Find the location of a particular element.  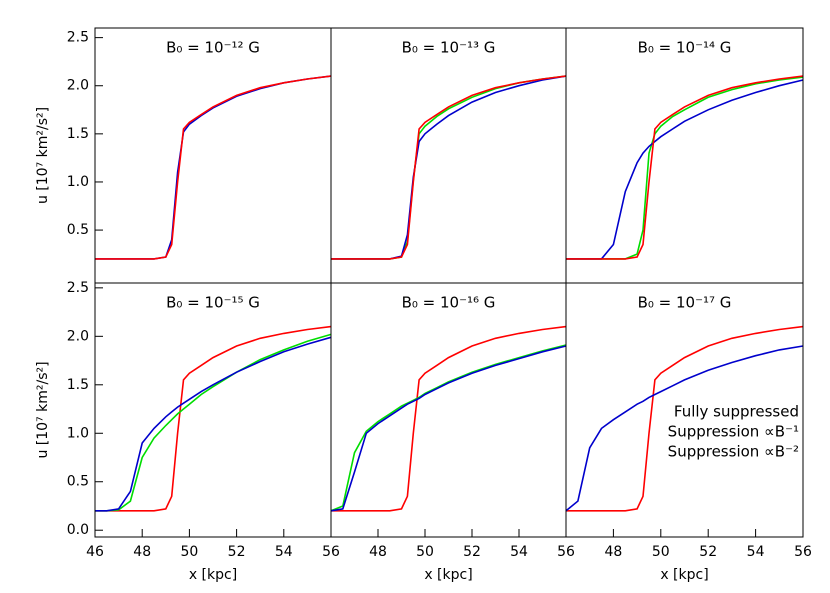

y-tick-label: 0.0 is located at coordinates (78, 530).